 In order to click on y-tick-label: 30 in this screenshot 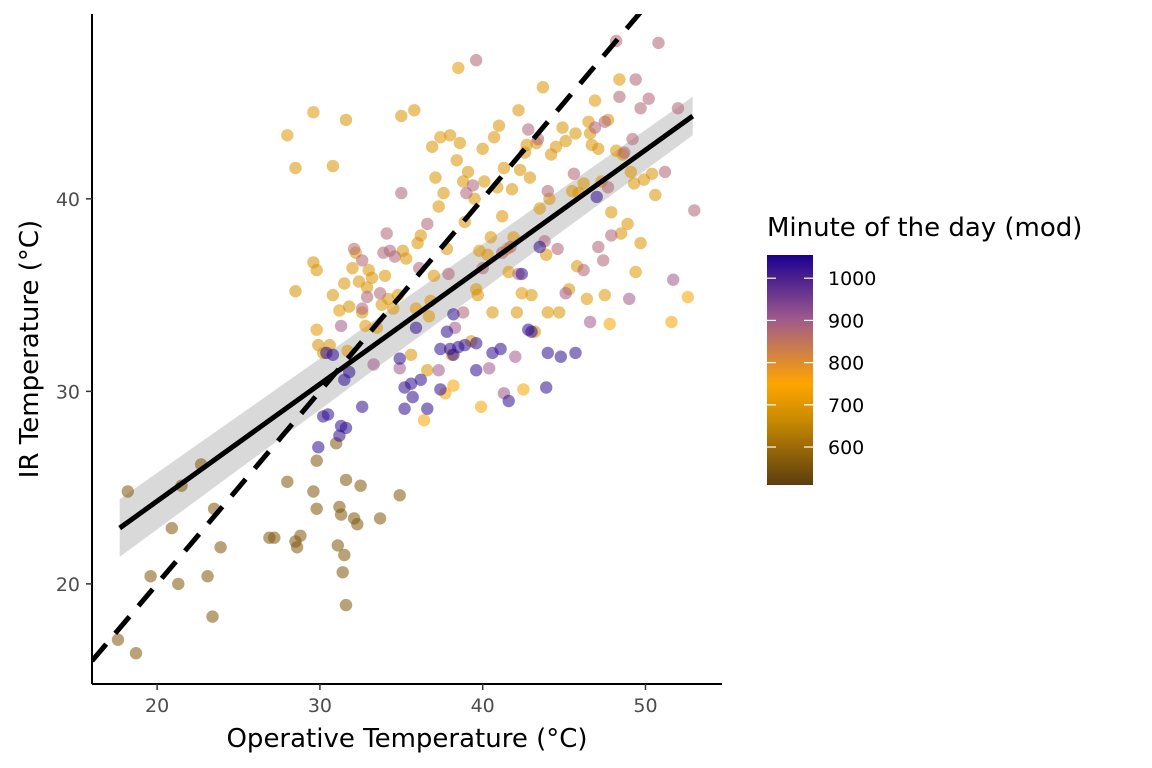, I will do `click(68, 392)`.